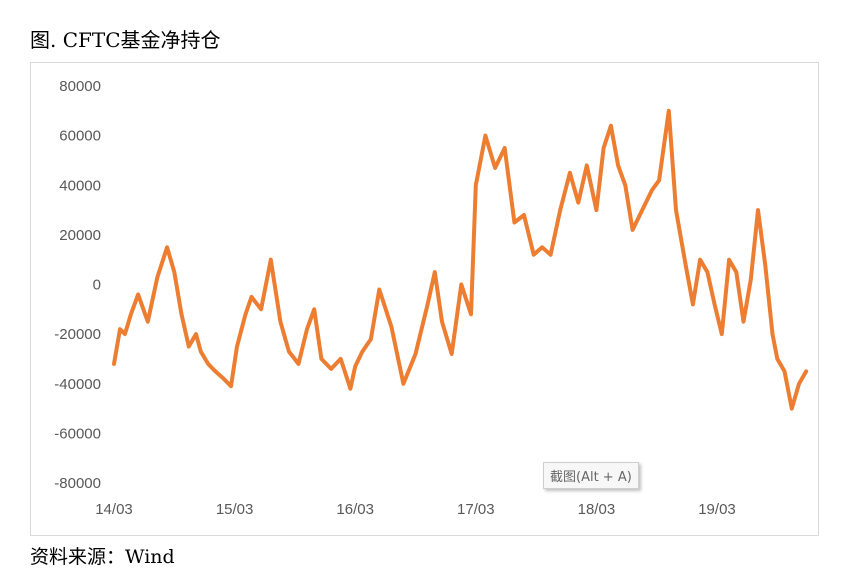  Describe the element at coordinates (355, 509) in the screenshot. I see `x-tick-label: 16/03` at that location.